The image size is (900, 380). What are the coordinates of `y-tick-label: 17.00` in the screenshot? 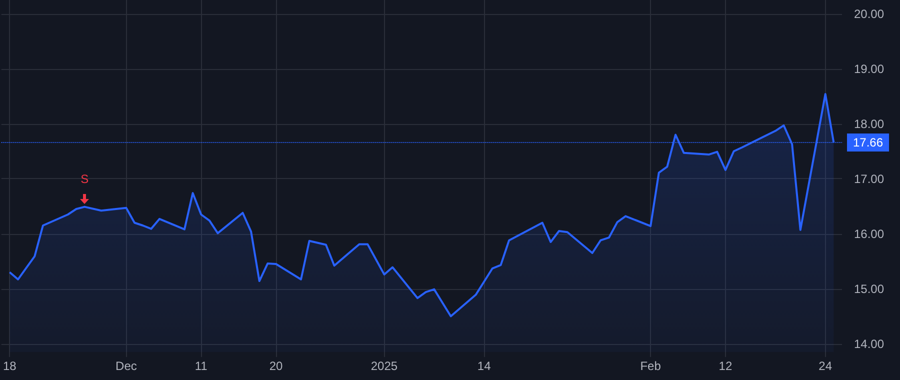 It's located at (869, 179).